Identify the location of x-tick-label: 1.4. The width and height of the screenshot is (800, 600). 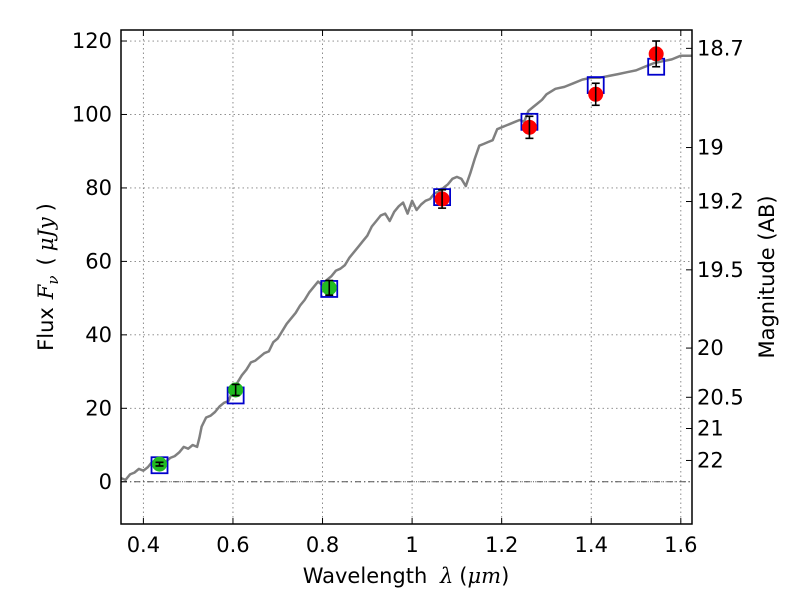
(591, 545).